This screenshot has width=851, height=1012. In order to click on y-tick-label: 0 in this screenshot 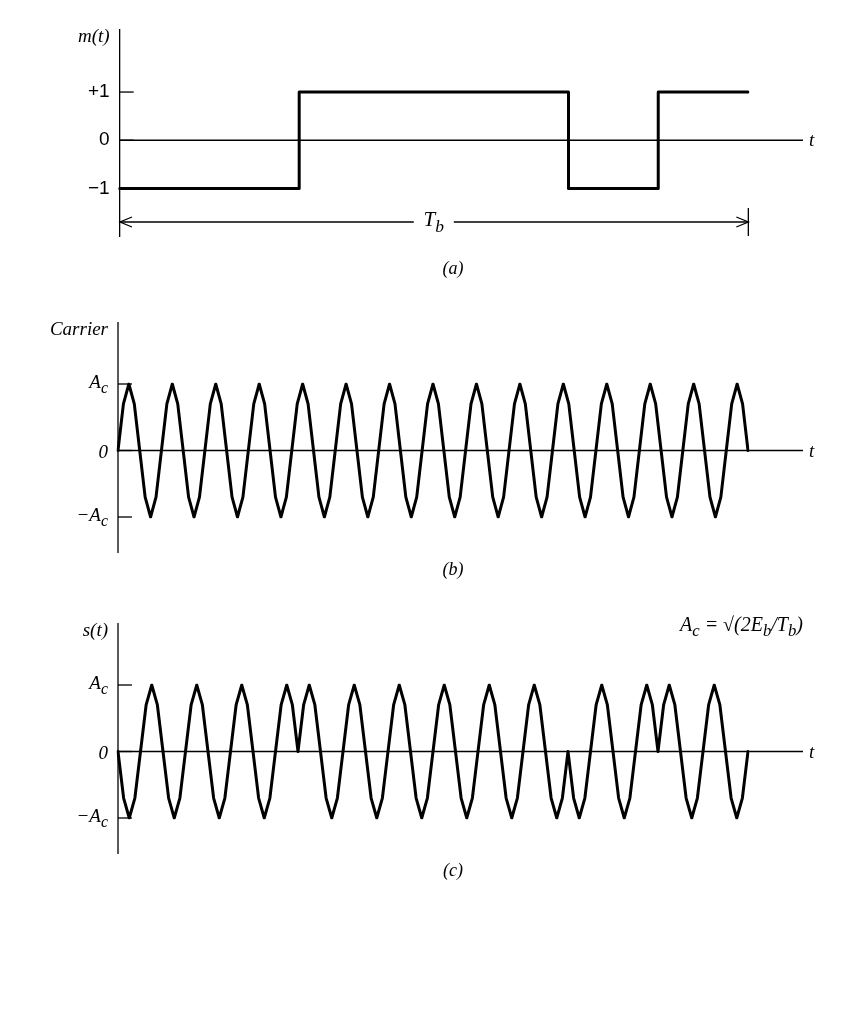, I will do `click(104, 139)`.